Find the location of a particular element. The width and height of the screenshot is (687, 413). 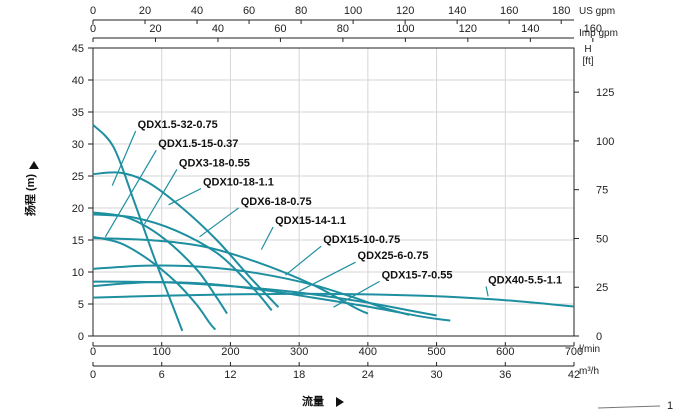

lmin-tick-label: 0 is located at coordinates (93, 352).